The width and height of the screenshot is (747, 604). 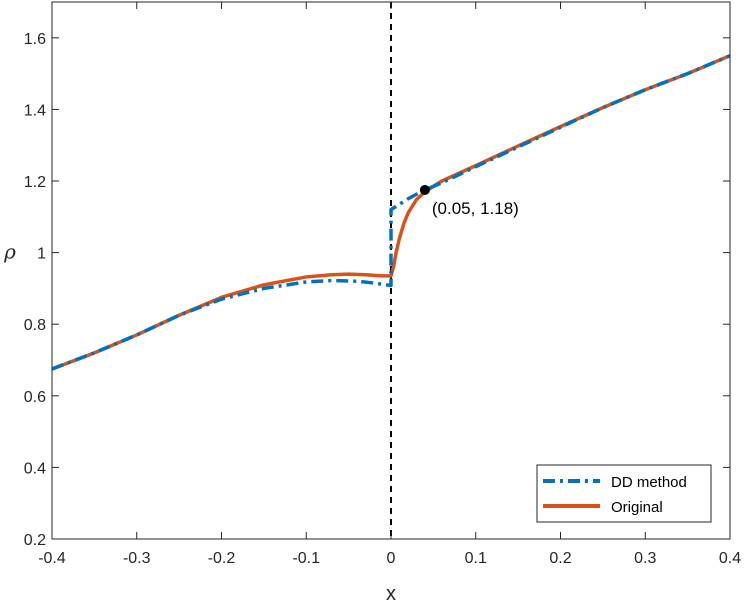 I want to click on y-tick-label: 1, so click(x=41, y=254).